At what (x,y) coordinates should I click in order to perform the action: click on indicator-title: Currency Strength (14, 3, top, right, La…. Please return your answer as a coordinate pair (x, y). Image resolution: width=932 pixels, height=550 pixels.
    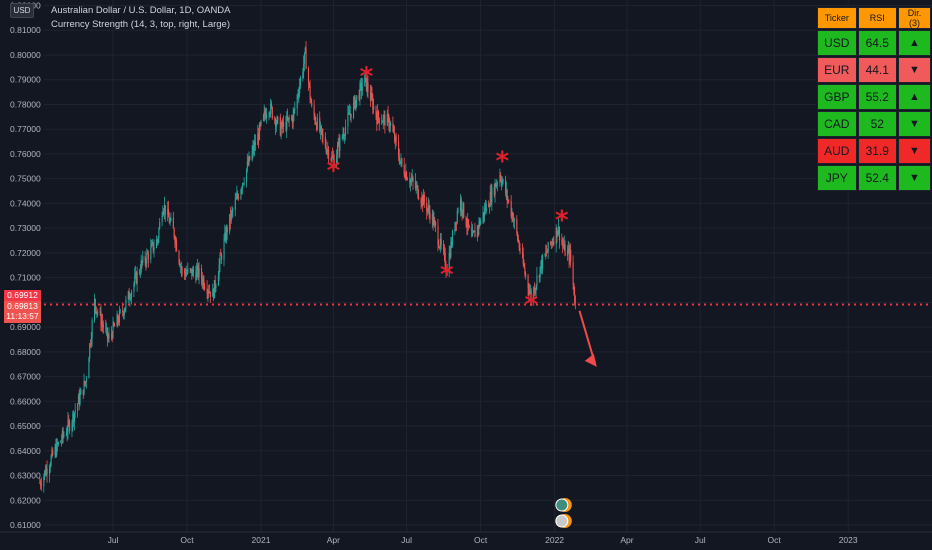
    Looking at the image, I should click on (141, 24).